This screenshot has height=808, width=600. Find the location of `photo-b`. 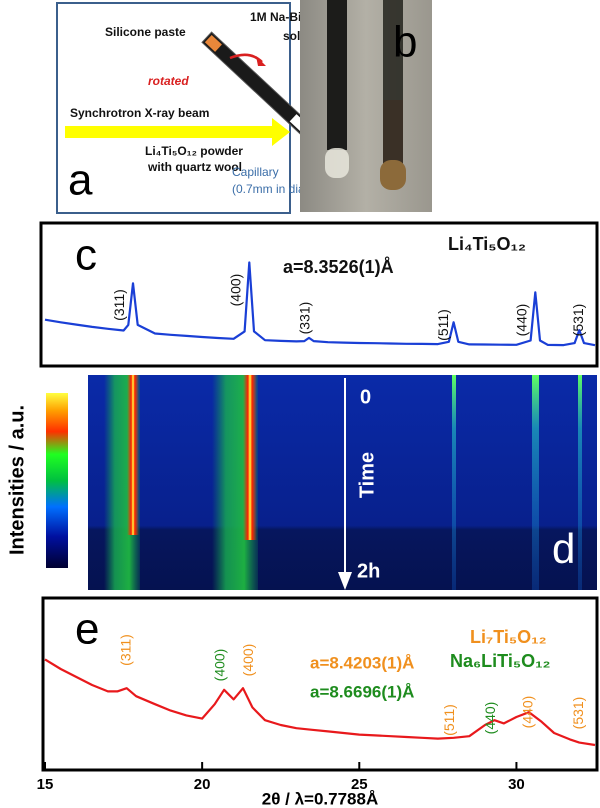

photo-b is located at coordinates (366, 106).